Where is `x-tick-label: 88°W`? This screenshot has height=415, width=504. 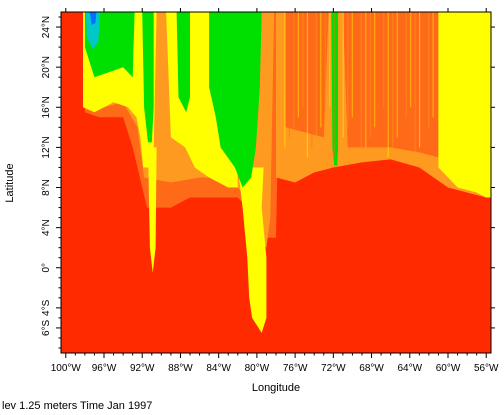
x-tick-label: 88°W is located at coordinates (180, 368).